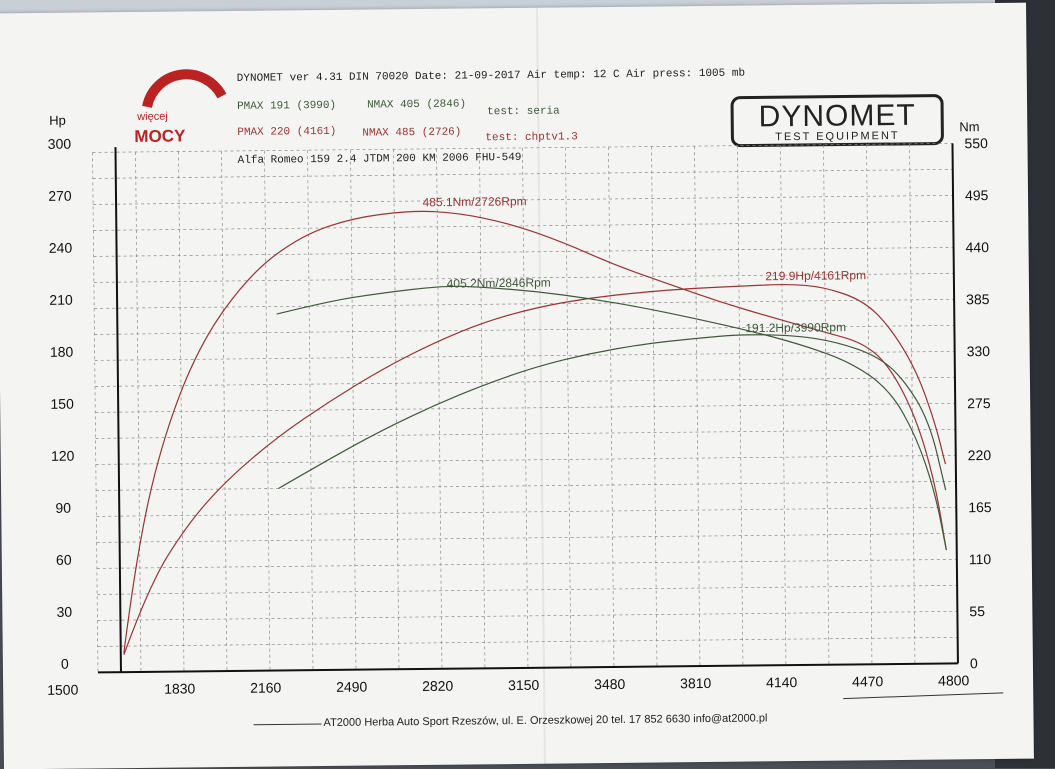 The width and height of the screenshot is (1055, 769). What do you see at coordinates (65, 664) in the screenshot?
I see `y-left-tick-label: 0` at bounding box center [65, 664].